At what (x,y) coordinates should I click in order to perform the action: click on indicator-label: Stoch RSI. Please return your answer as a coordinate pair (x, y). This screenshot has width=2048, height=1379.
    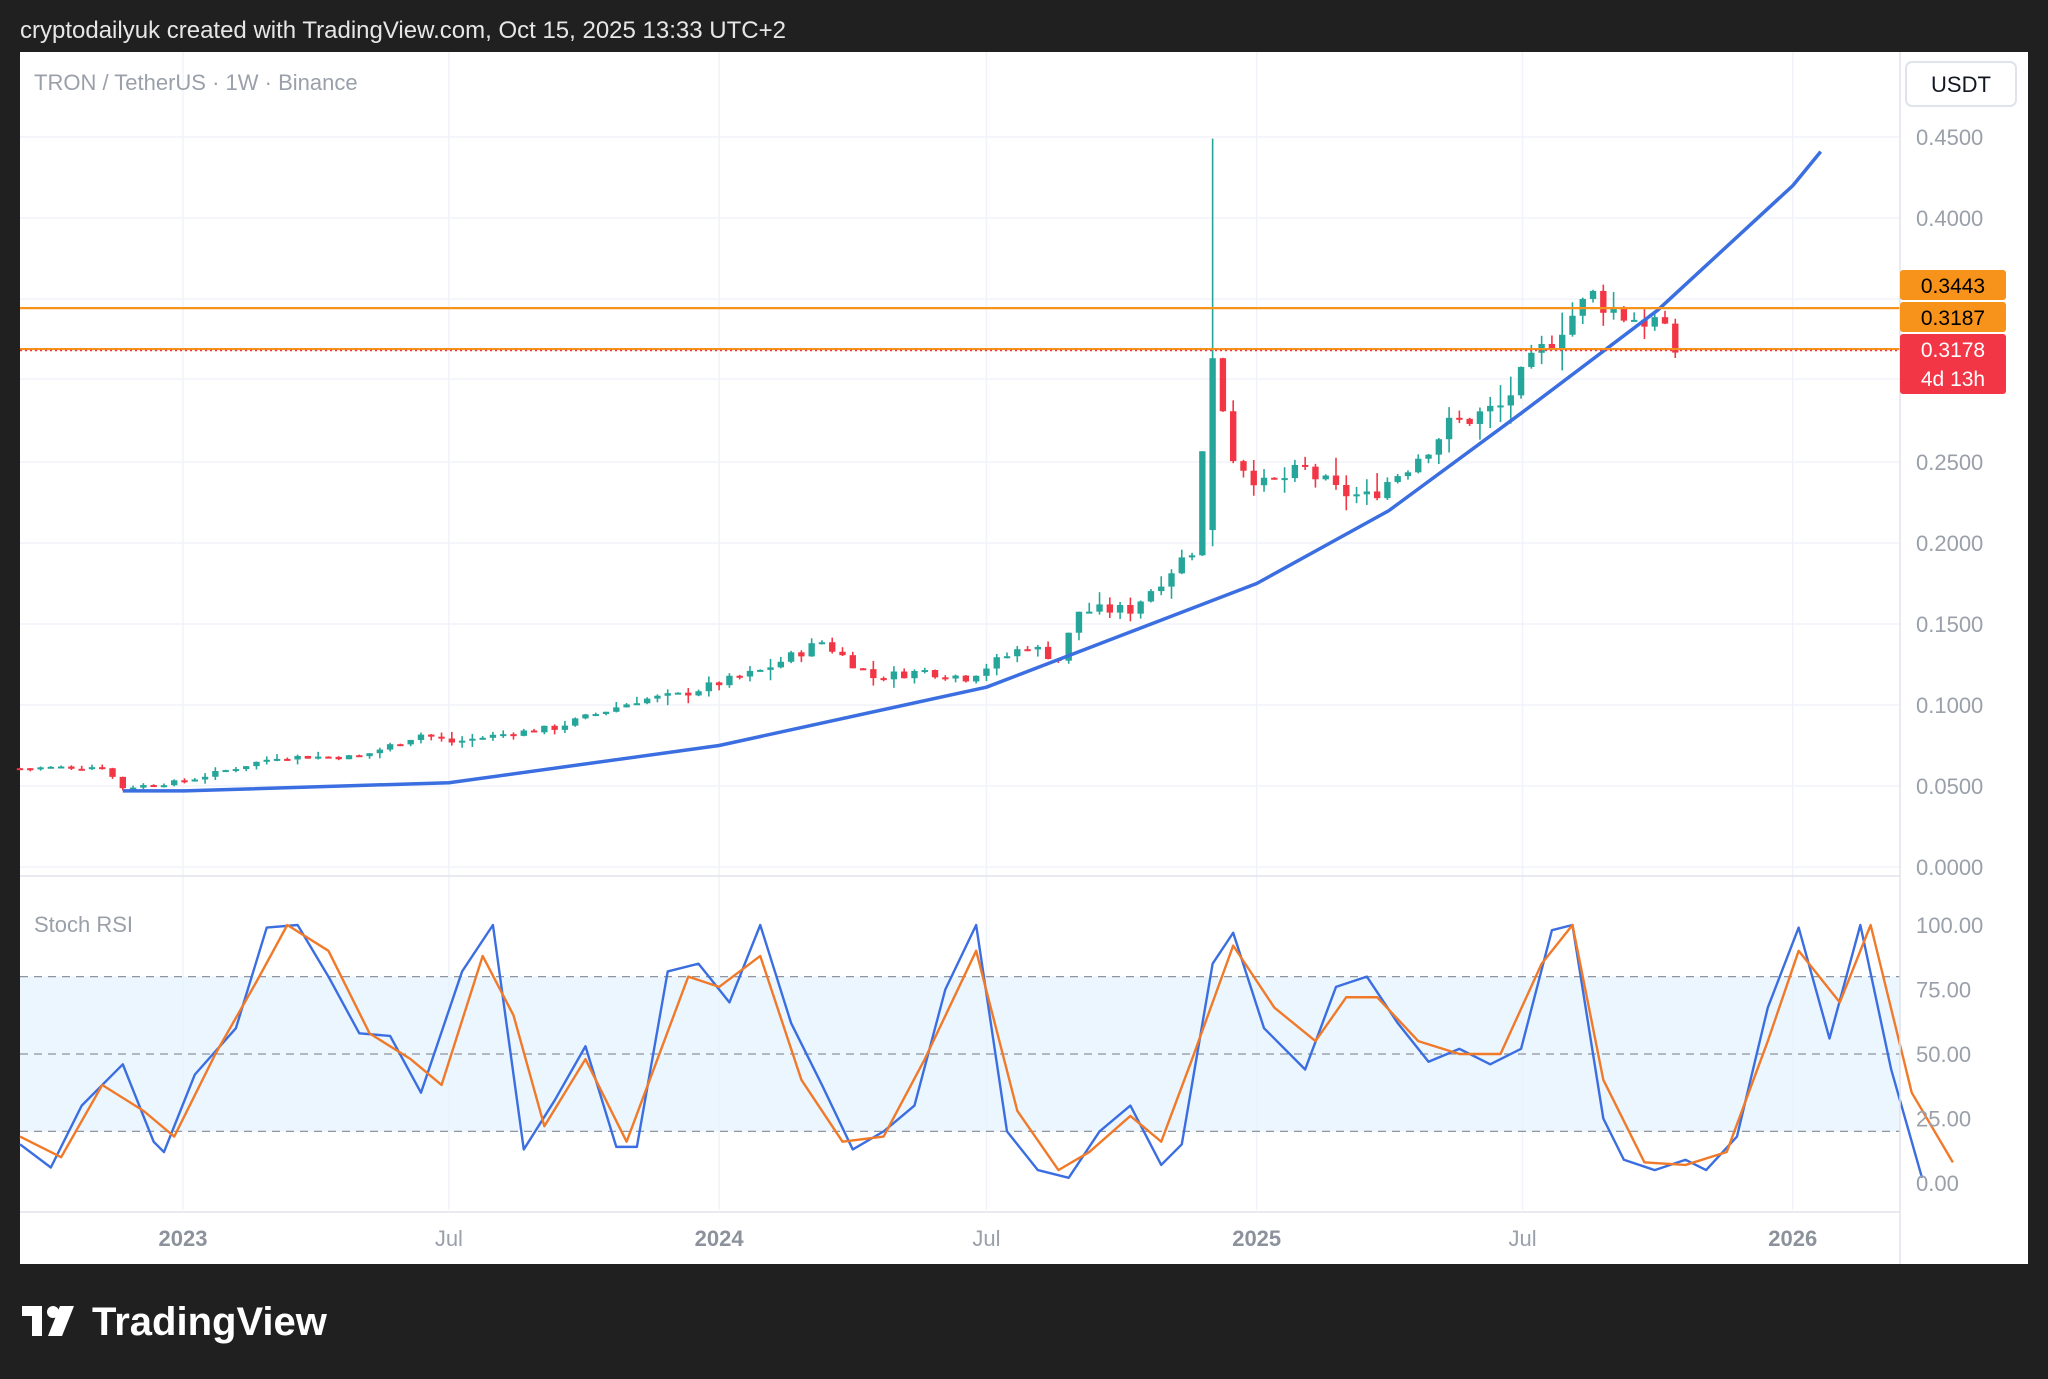
    Looking at the image, I should click on (83, 924).